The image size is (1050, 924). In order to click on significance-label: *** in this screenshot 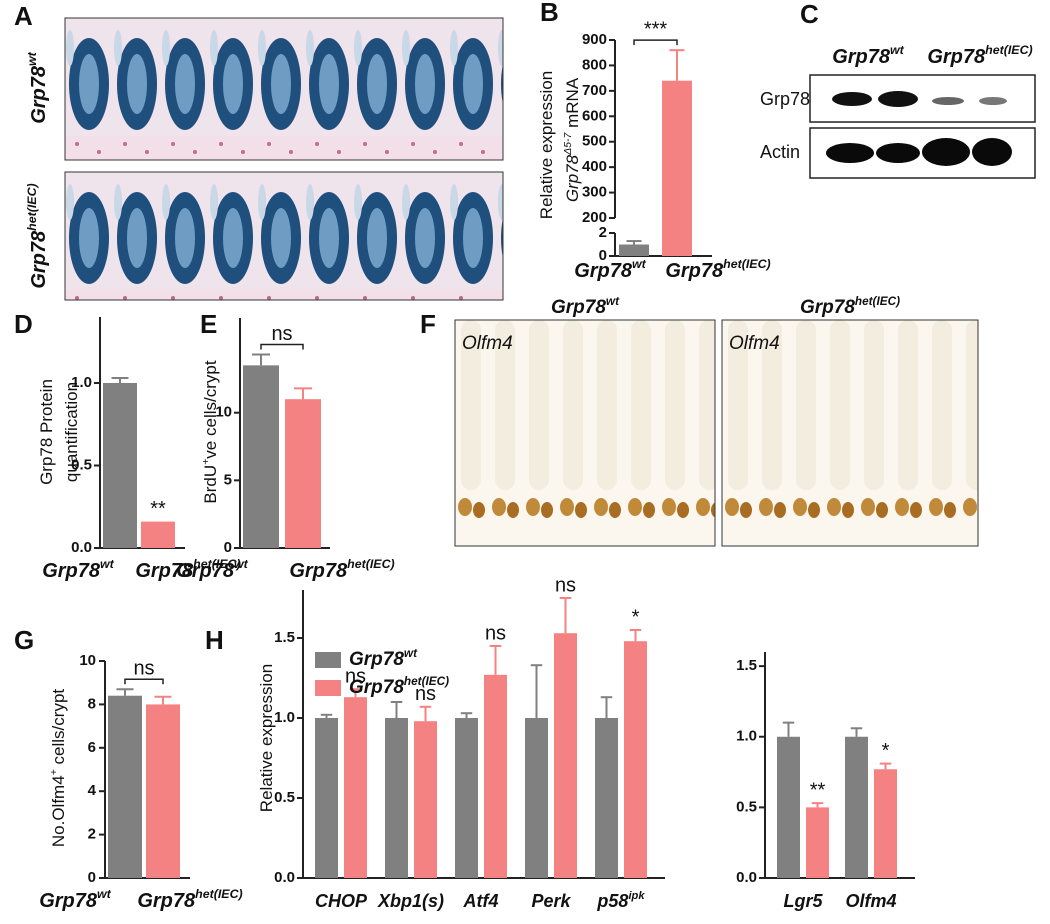, I will do `click(656, 29)`.